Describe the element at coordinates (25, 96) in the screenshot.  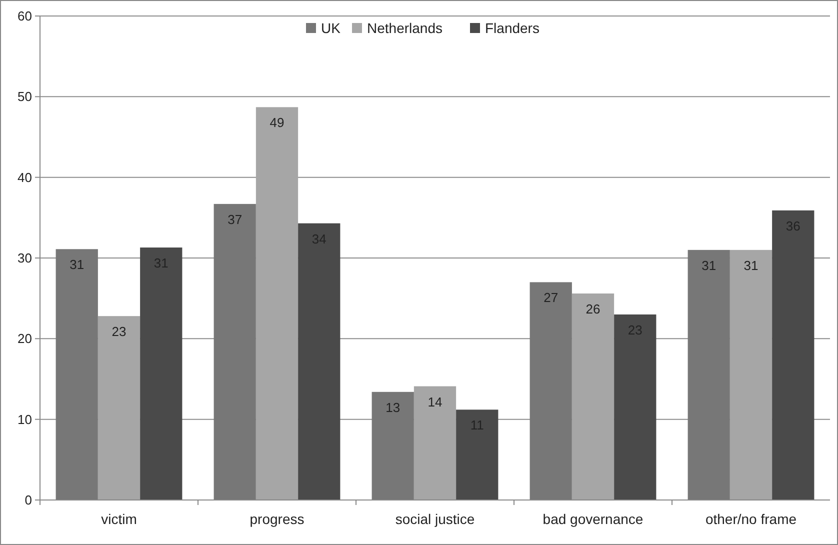
I see `y-tick-label: 50` at that location.